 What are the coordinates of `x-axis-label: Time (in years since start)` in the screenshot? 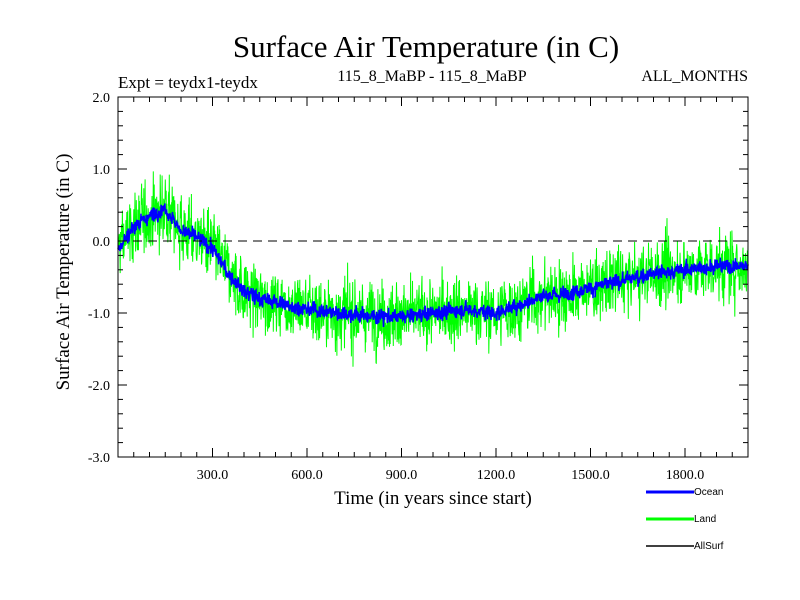 It's located at (433, 498).